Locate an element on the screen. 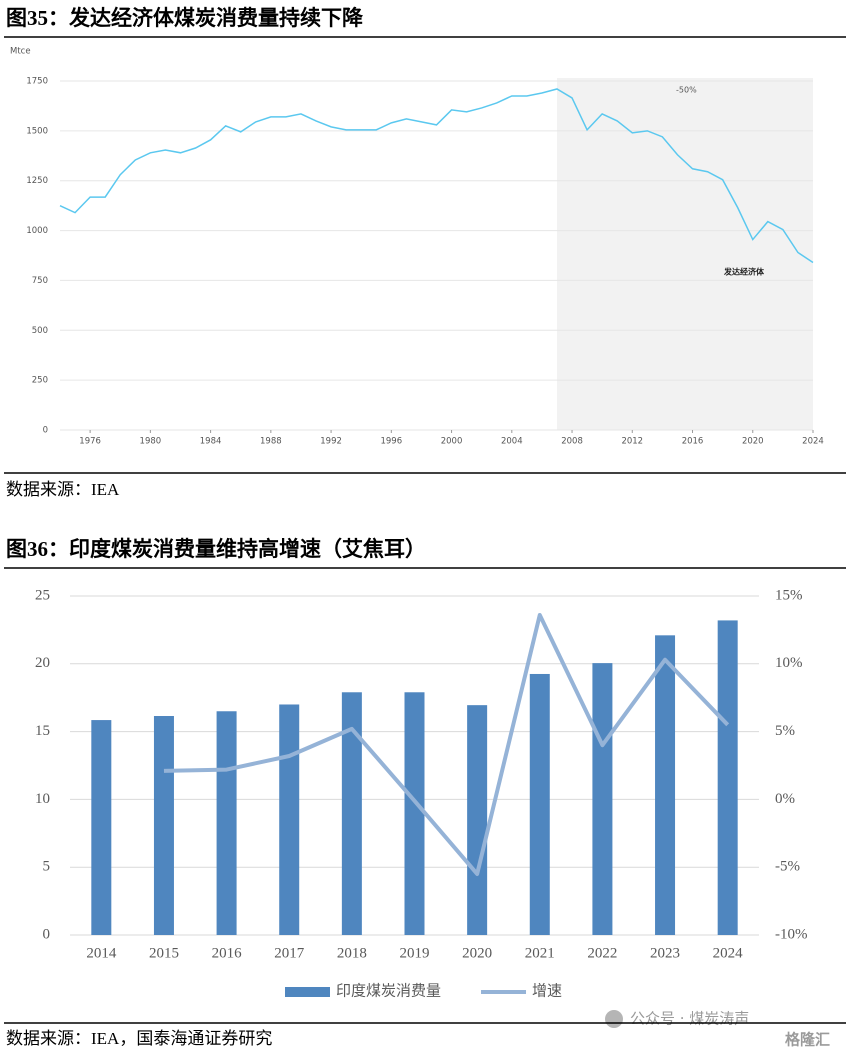 The width and height of the screenshot is (850, 1052). annotation: -50% is located at coordinates (686, 90).